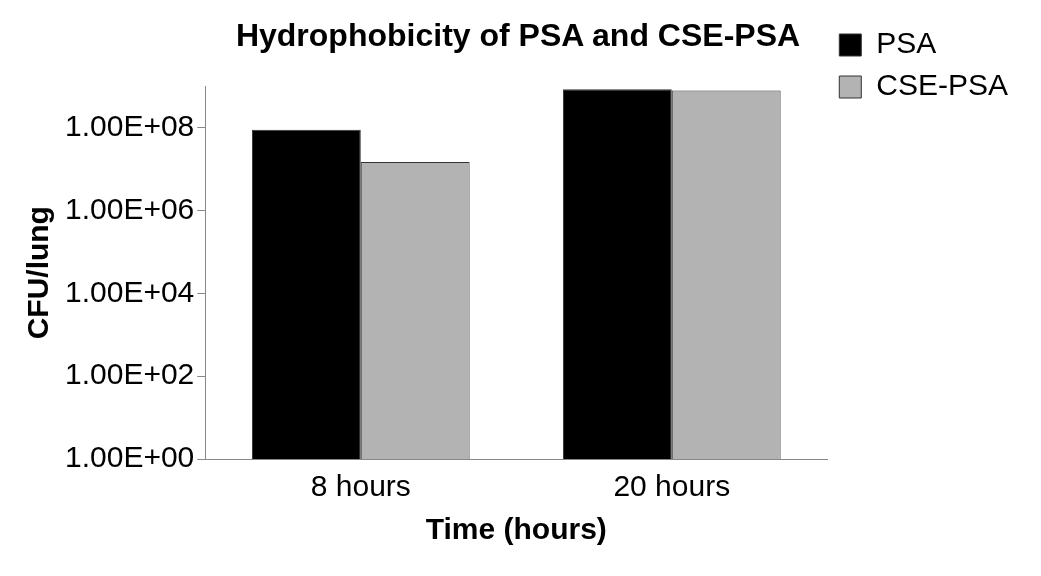 The width and height of the screenshot is (1041, 576). I want to click on legend-label: CSE-PSA, so click(942, 85).